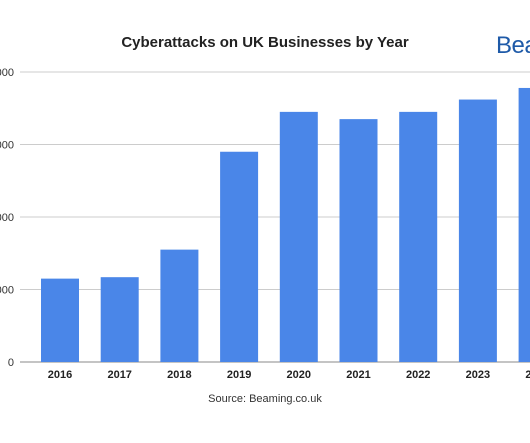 The width and height of the screenshot is (530, 443). I want to click on x-tick-label: 2022, so click(418, 375).